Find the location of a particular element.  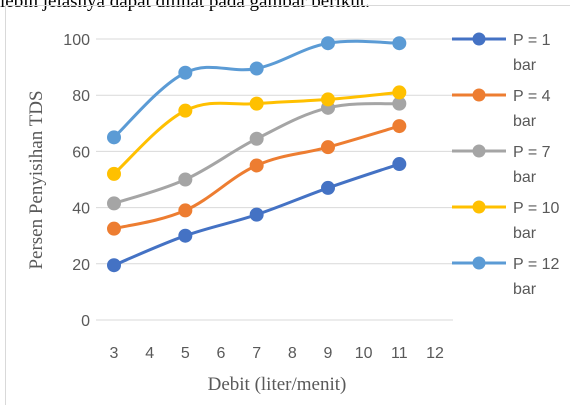

x-tick-label: 9 is located at coordinates (328, 353).